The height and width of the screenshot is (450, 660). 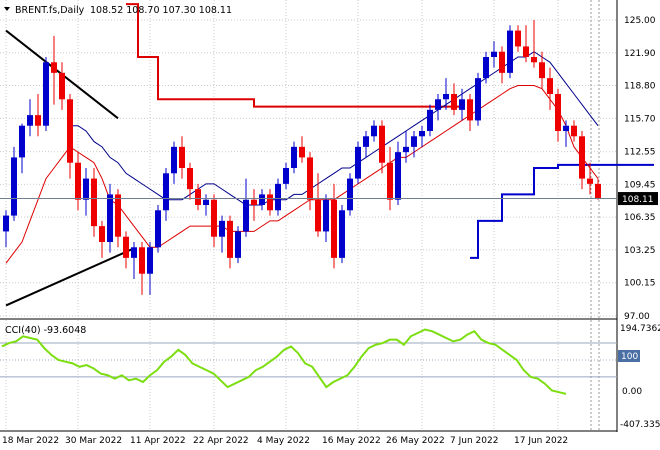 What do you see at coordinates (30, 441) in the screenshot?
I see `date-label: 18 Mar 2022` at bounding box center [30, 441].